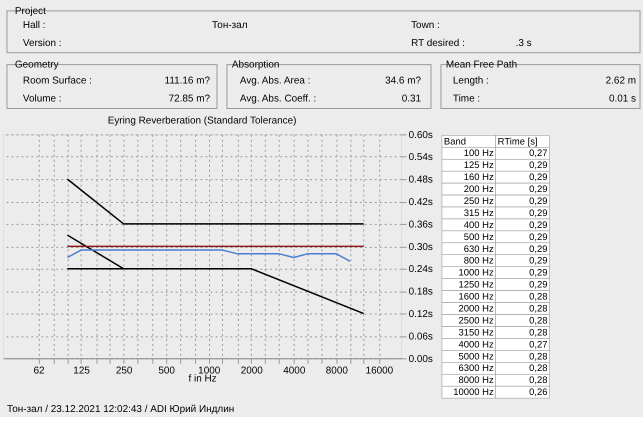  I want to click on text: RT desired :, so click(438, 43).